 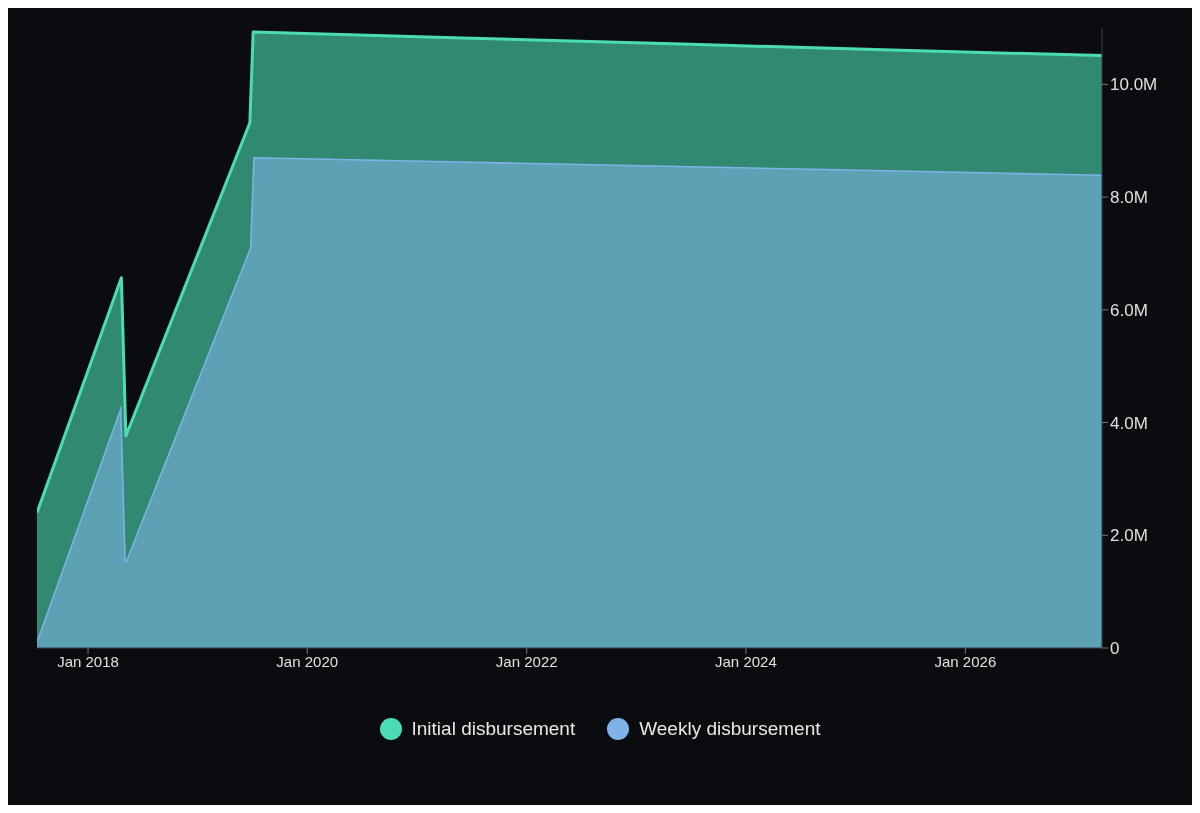 What do you see at coordinates (730, 729) in the screenshot?
I see `legend-label: Weekly disbursement` at bounding box center [730, 729].